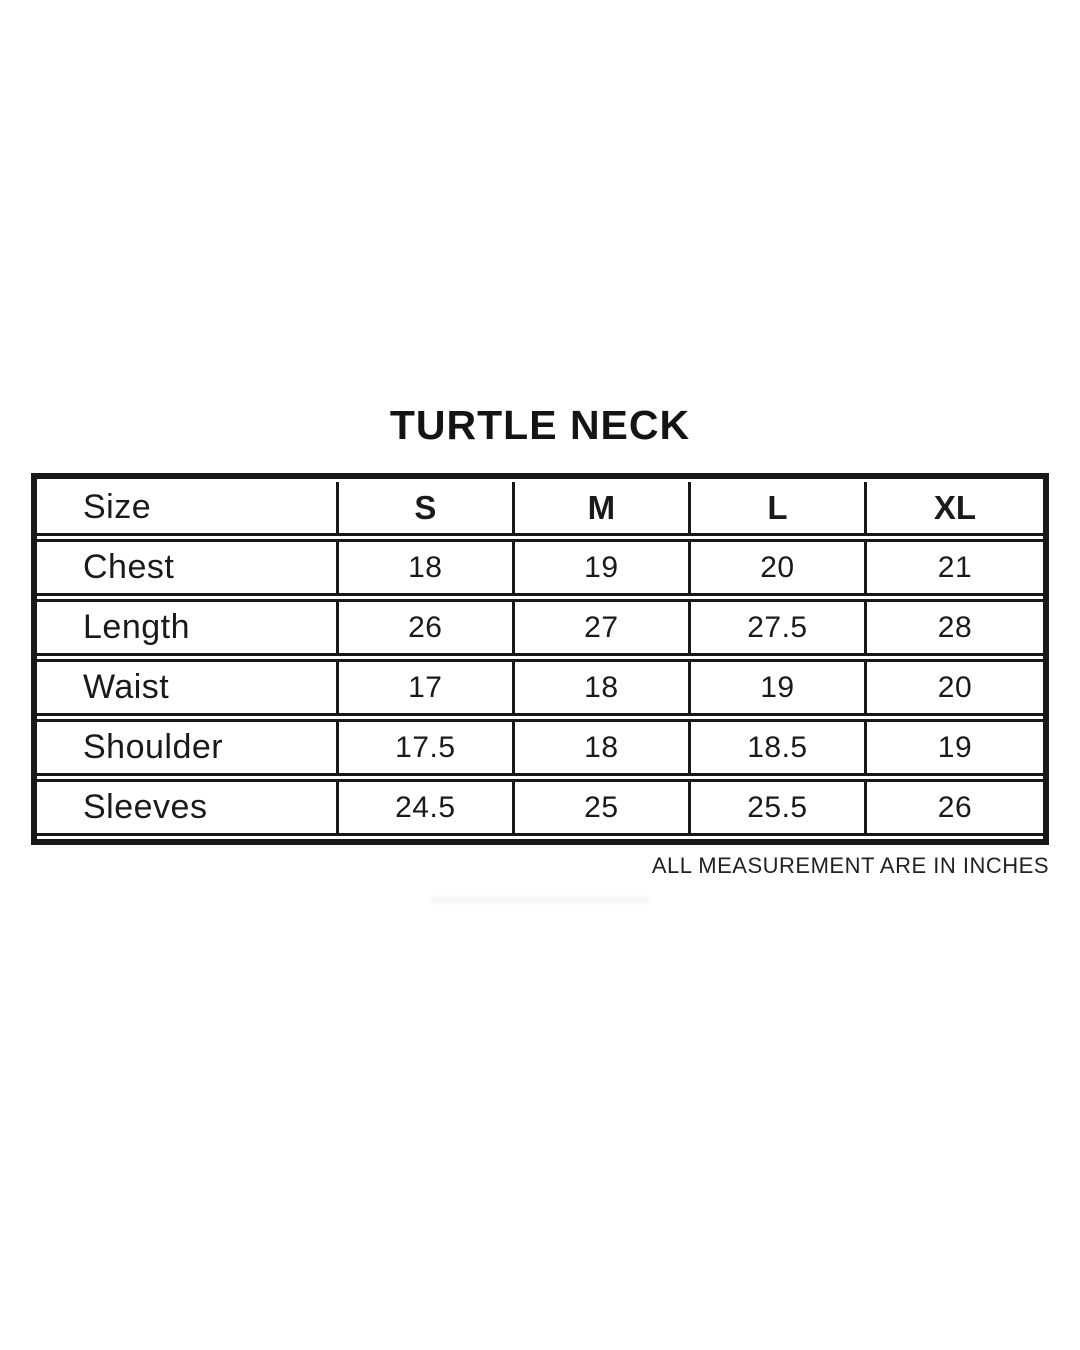  I want to click on table-row-length: Length 26 27 27.5 28, so click(540, 627).